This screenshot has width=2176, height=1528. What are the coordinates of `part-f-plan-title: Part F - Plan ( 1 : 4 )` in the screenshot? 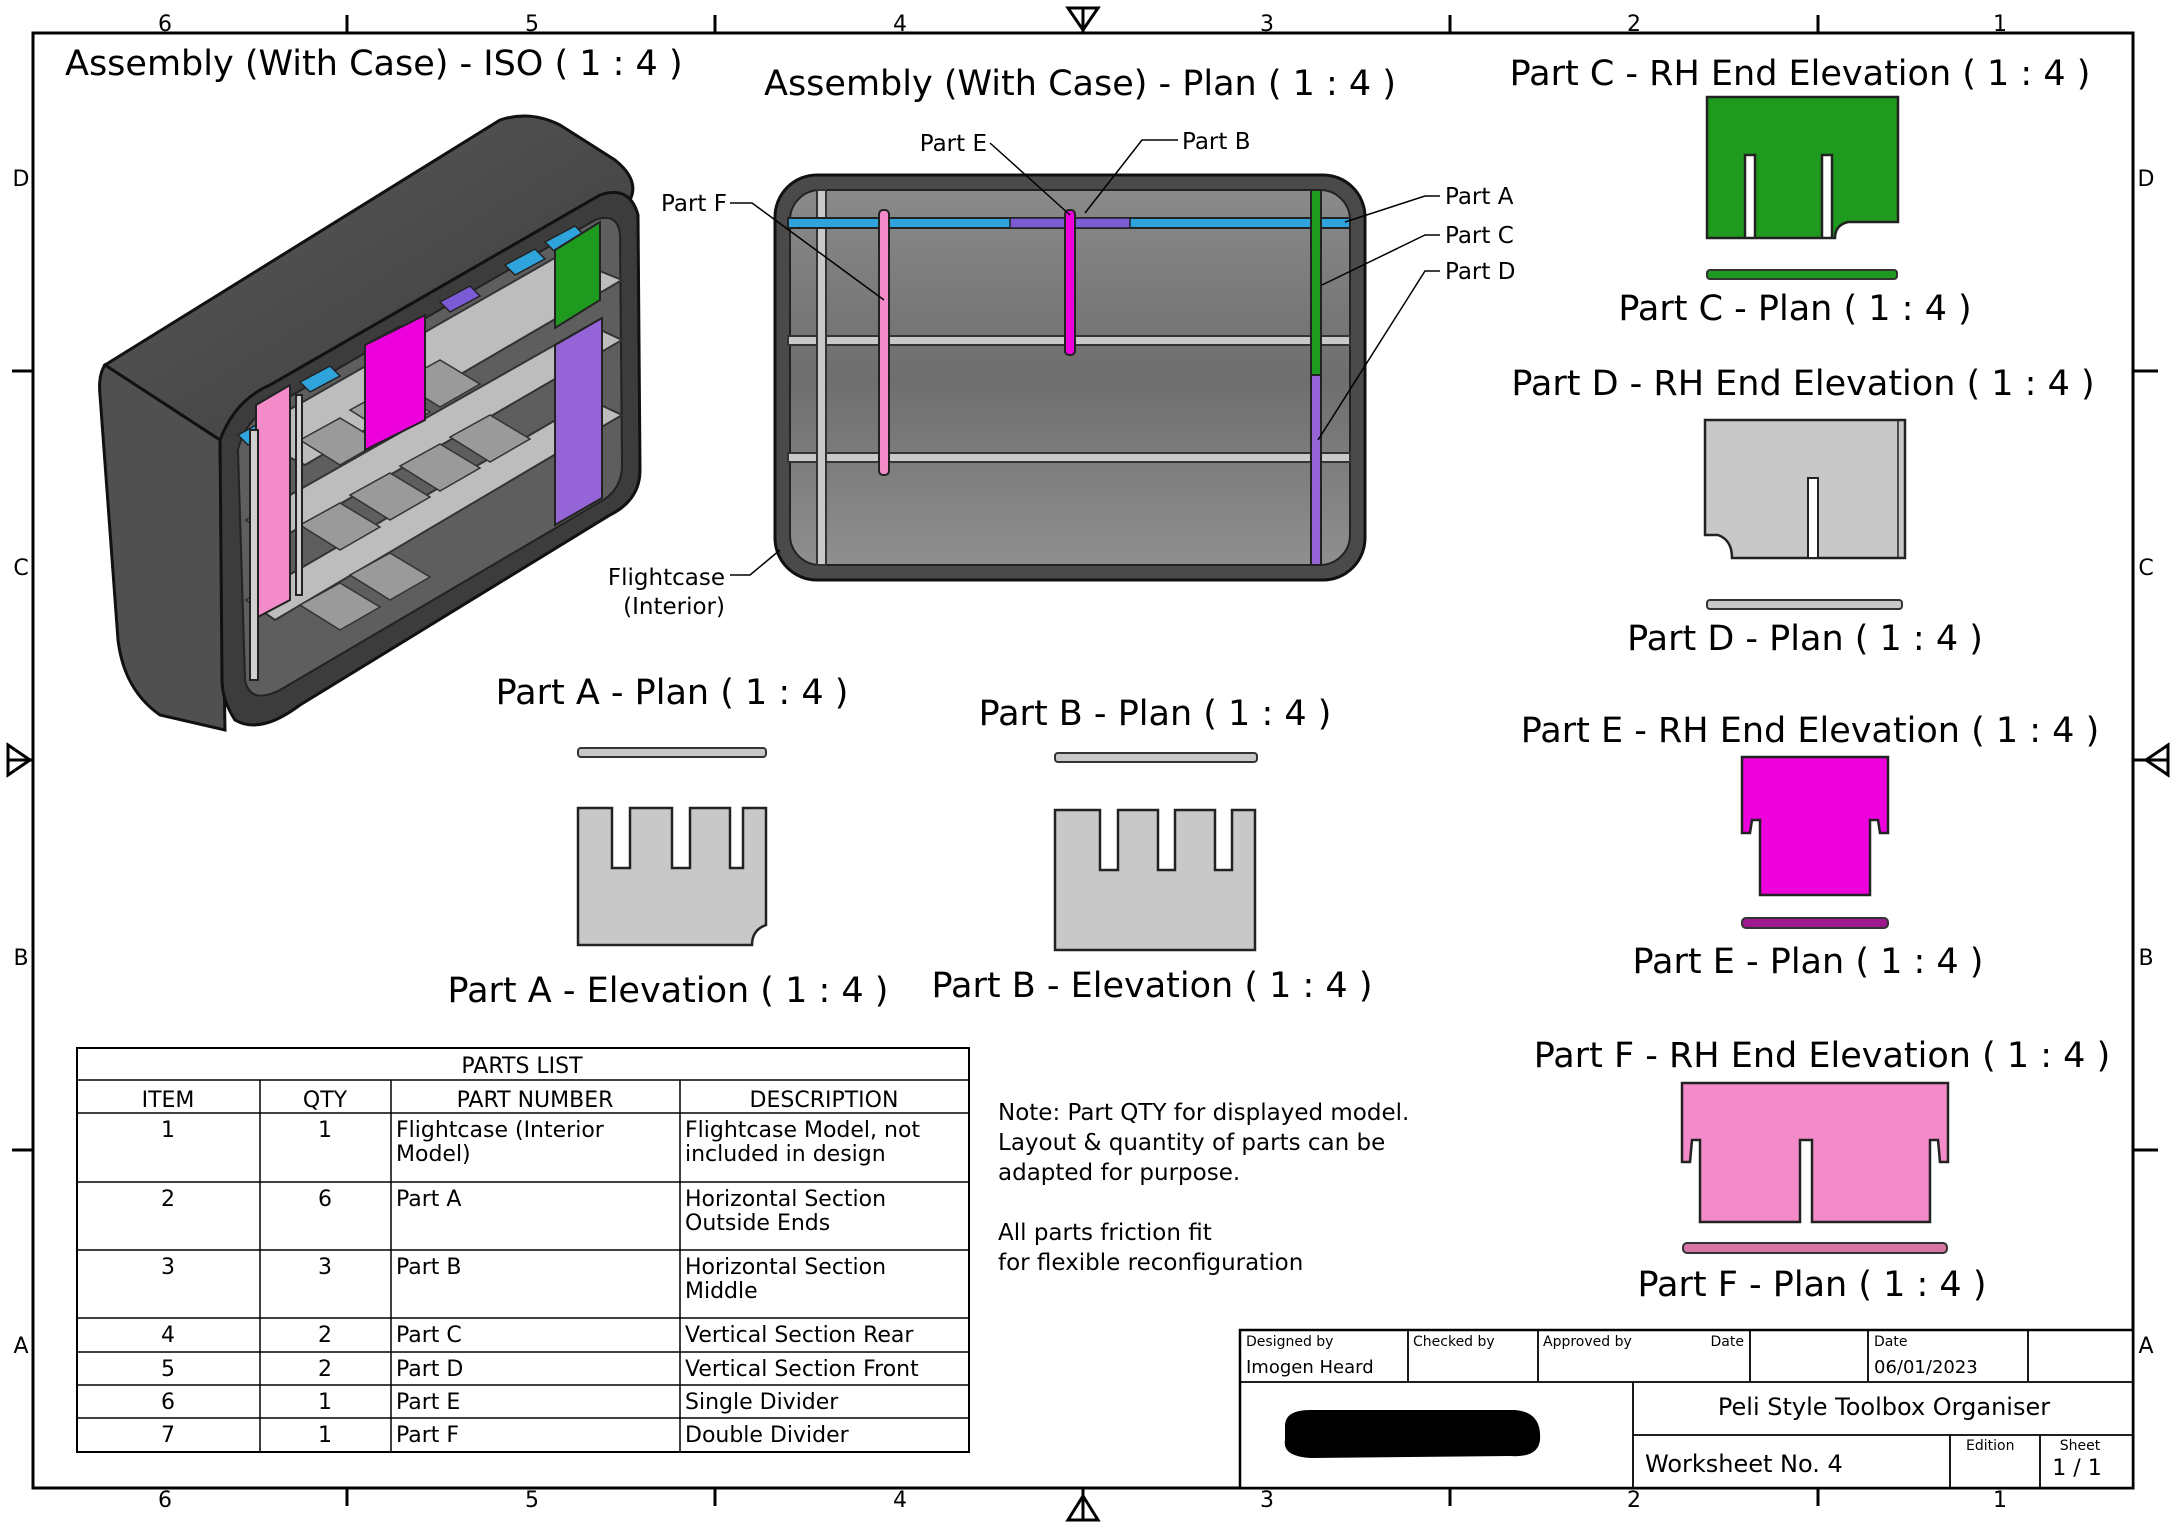 It's located at (1812, 1285).